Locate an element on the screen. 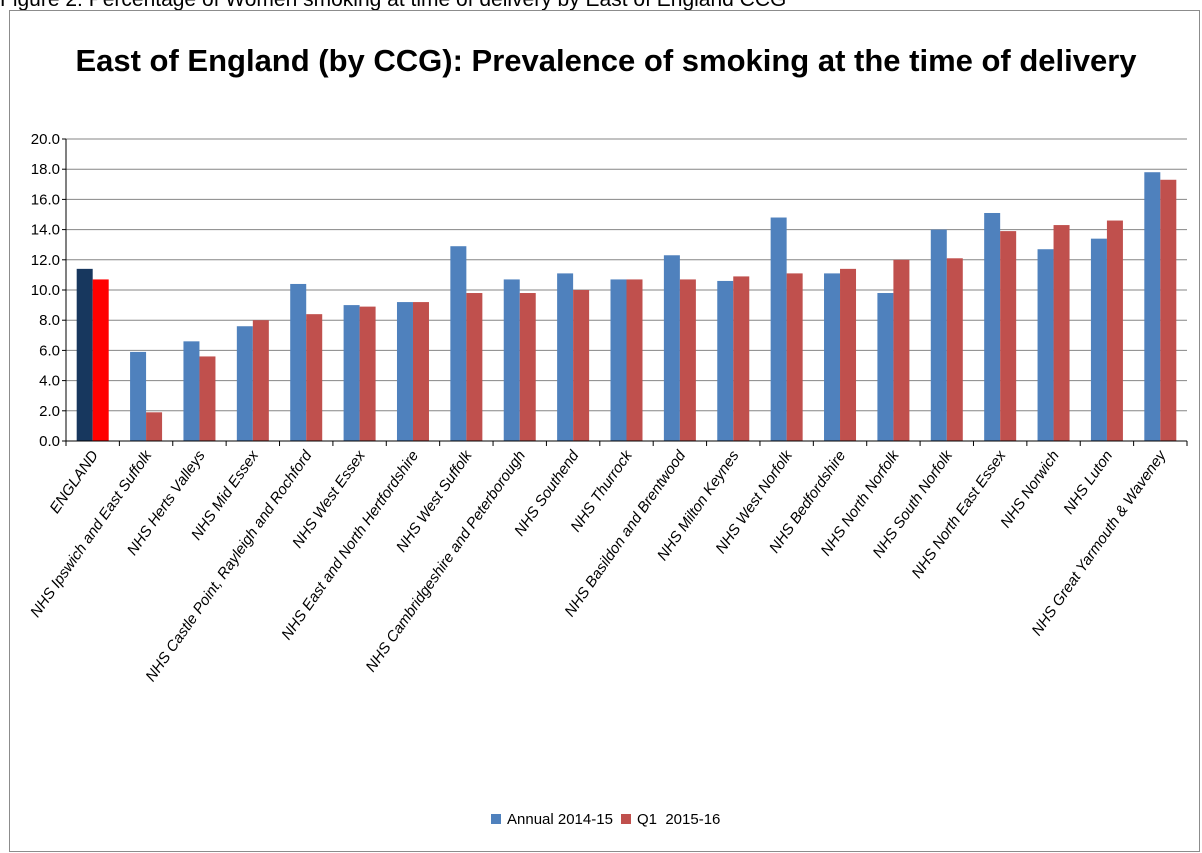 The height and width of the screenshot is (853, 1202). y-tick-label: 8.0 is located at coordinates (49, 320).